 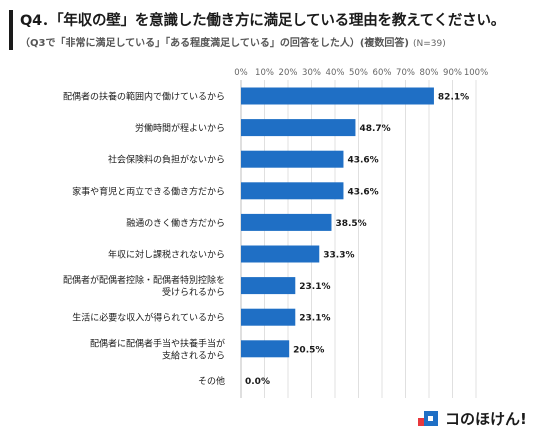 What do you see at coordinates (157, 349) in the screenshot?
I see `category-label: 配偶者に配偶者手当や扶養手当が支給されるから` at bounding box center [157, 349].